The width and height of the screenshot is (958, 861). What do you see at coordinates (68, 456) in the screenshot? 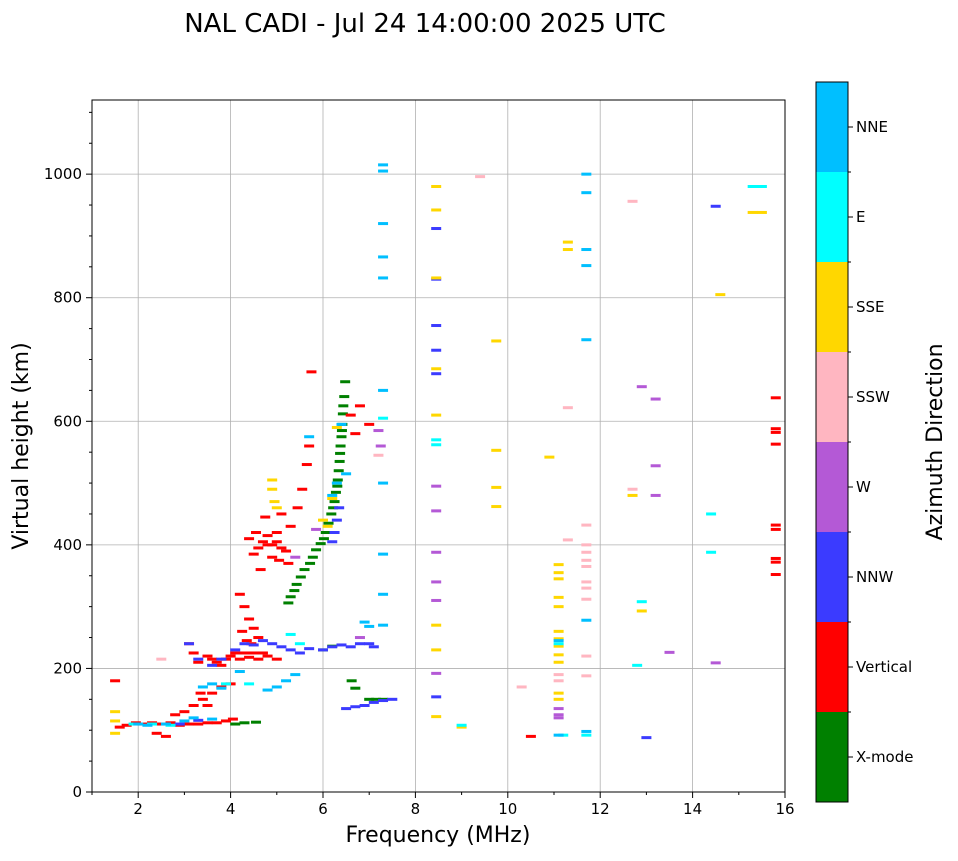
I see `y-axis: 0 200 400 600 800 1000` at bounding box center [68, 456].